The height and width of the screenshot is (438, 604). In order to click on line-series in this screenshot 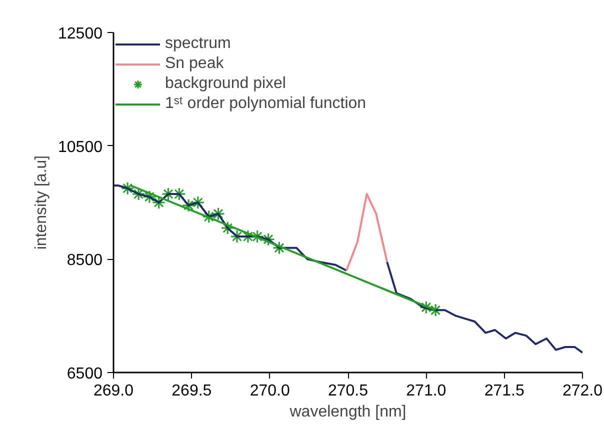, I will do `click(366, 232)`.